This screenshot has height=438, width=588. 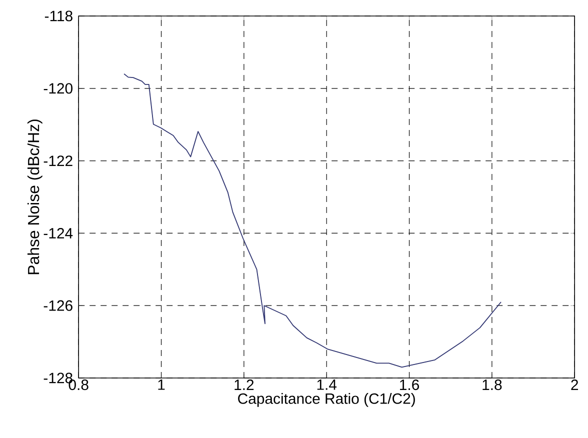 What do you see at coordinates (410, 385) in the screenshot?
I see `x-tick-label: 1.6` at bounding box center [410, 385].